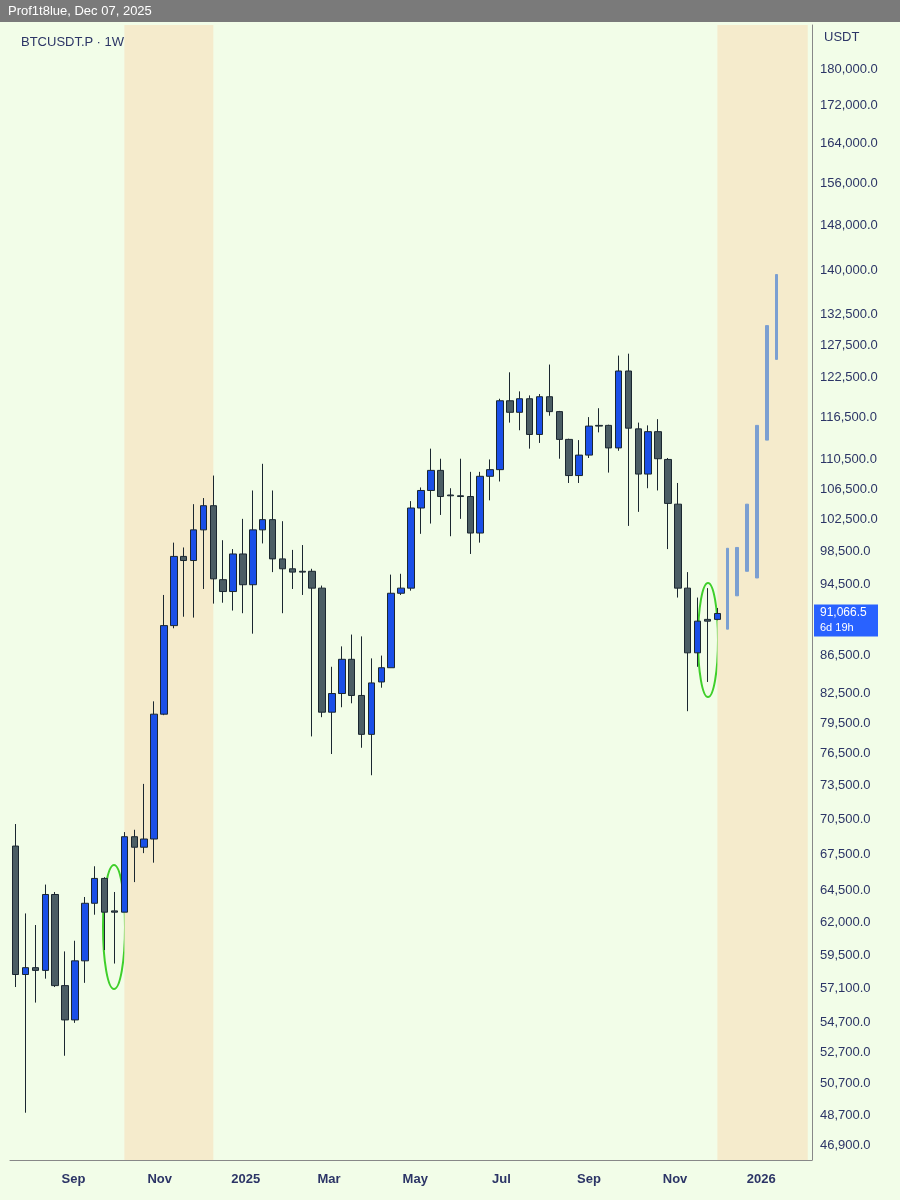 Image resolution: width=900 pixels, height=1200 pixels. What do you see at coordinates (845, 1021) in the screenshot?
I see `y-tick-label: 54,700.0` at bounding box center [845, 1021].